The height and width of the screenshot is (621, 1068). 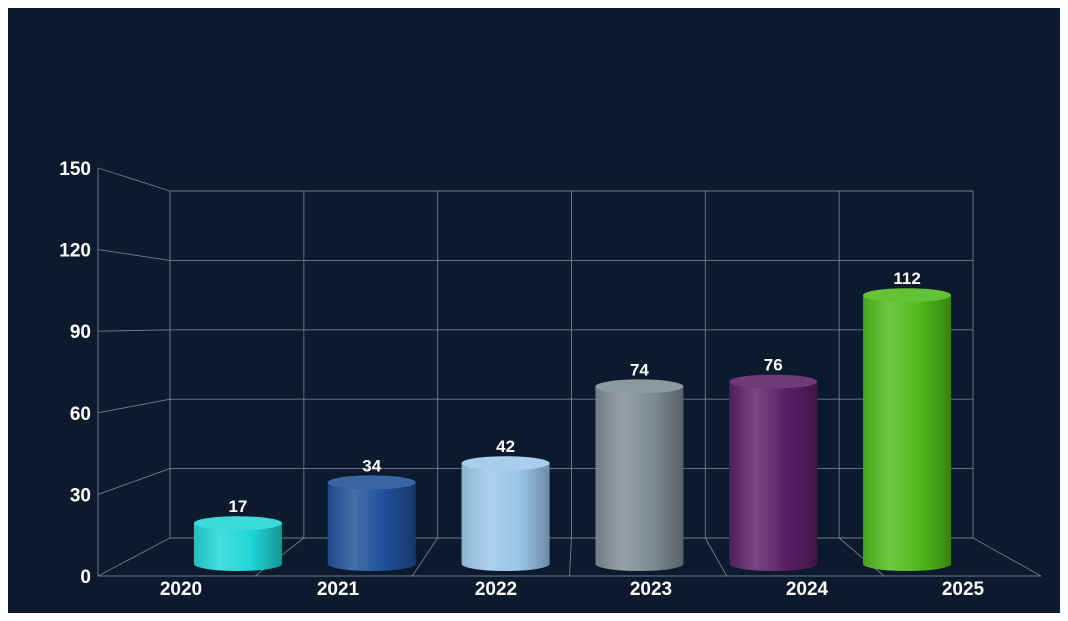 I want to click on bar-2024: 76, so click(x=773, y=463).